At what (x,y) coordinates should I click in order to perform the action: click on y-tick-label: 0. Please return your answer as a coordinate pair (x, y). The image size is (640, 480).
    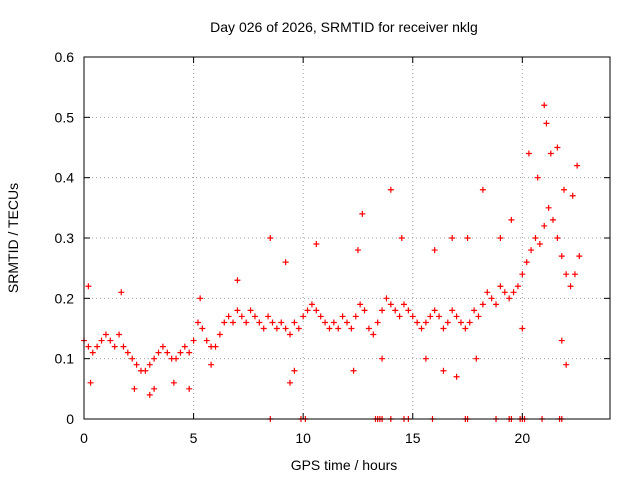
    Looking at the image, I should click on (70, 419).